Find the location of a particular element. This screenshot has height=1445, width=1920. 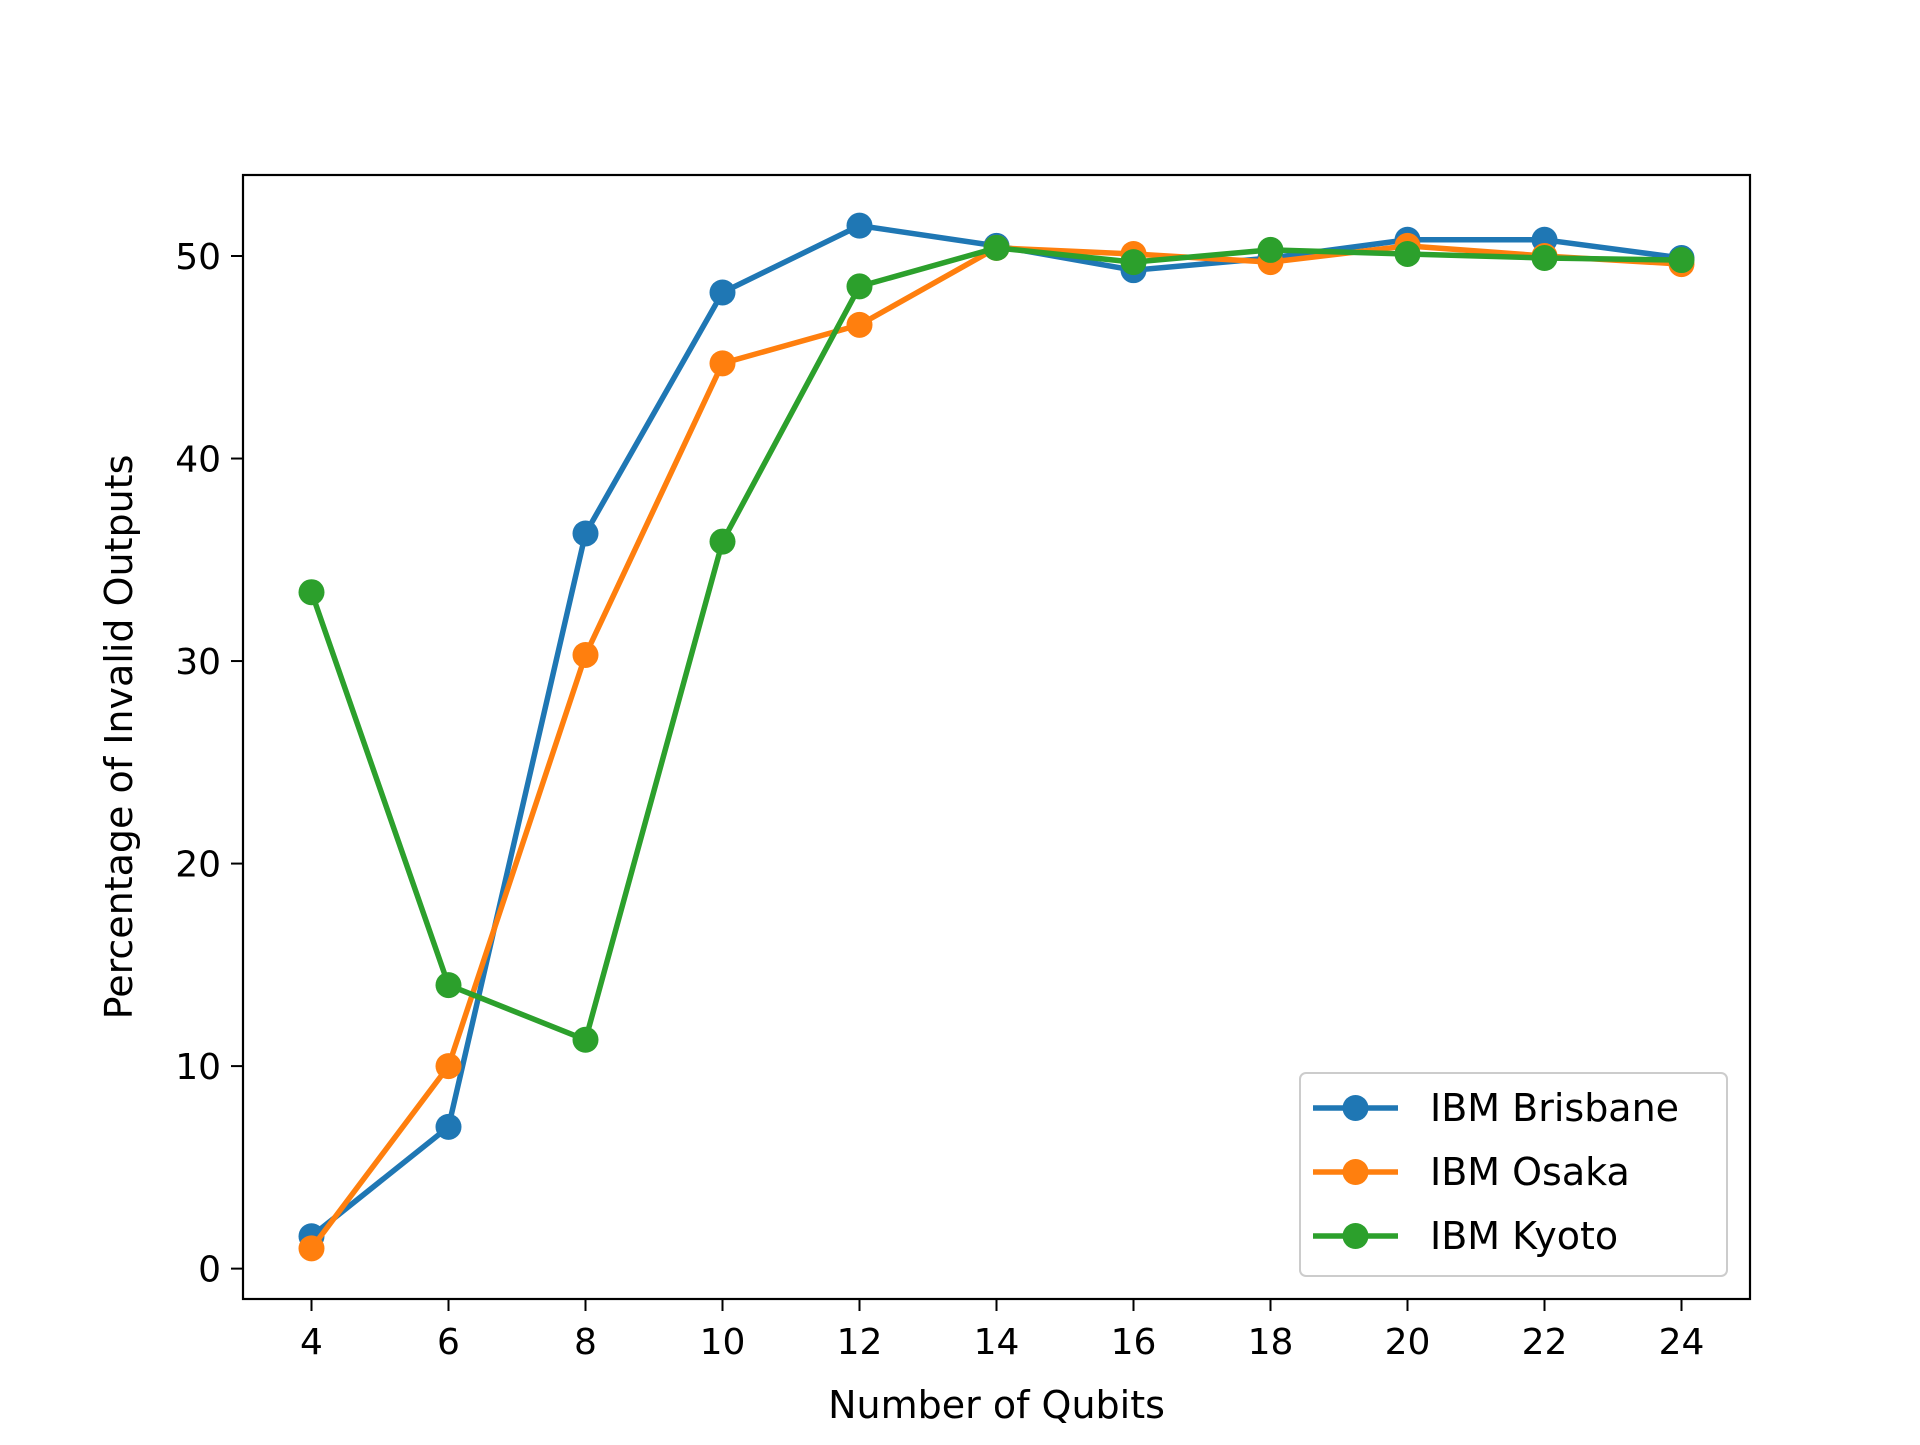

x-axis: 4 6 8 10 12 14 16 18 20 22 24 is located at coordinates (1002, 1331).